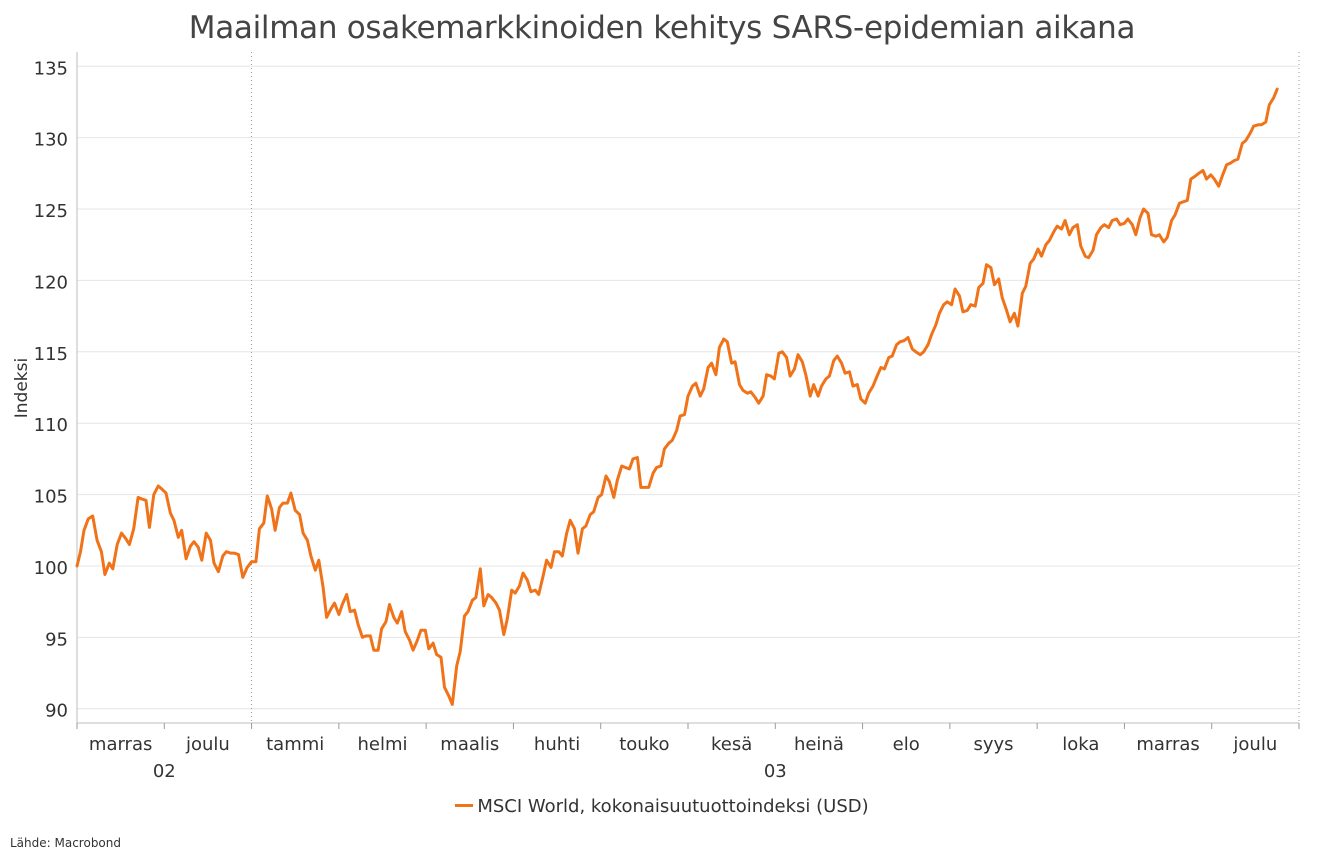  What do you see at coordinates (382, 744) in the screenshot?
I see `x-tick-label: helmi` at bounding box center [382, 744].